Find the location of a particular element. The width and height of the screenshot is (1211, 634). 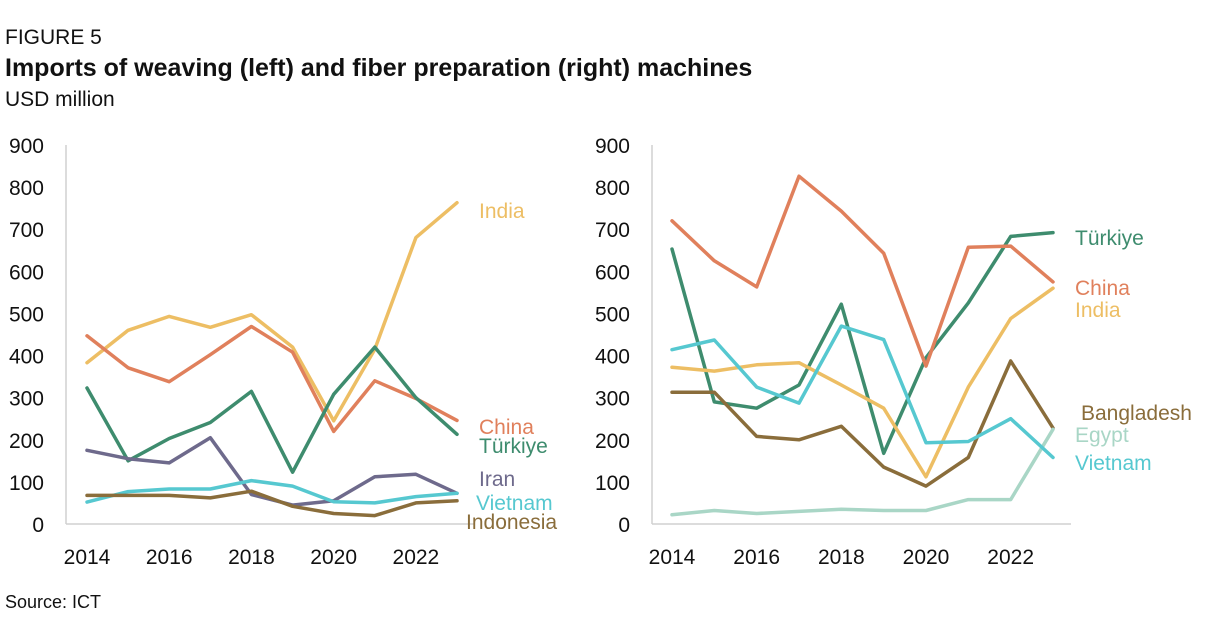

figure-label: FIGURE 5 is located at coordinates (53, 37).